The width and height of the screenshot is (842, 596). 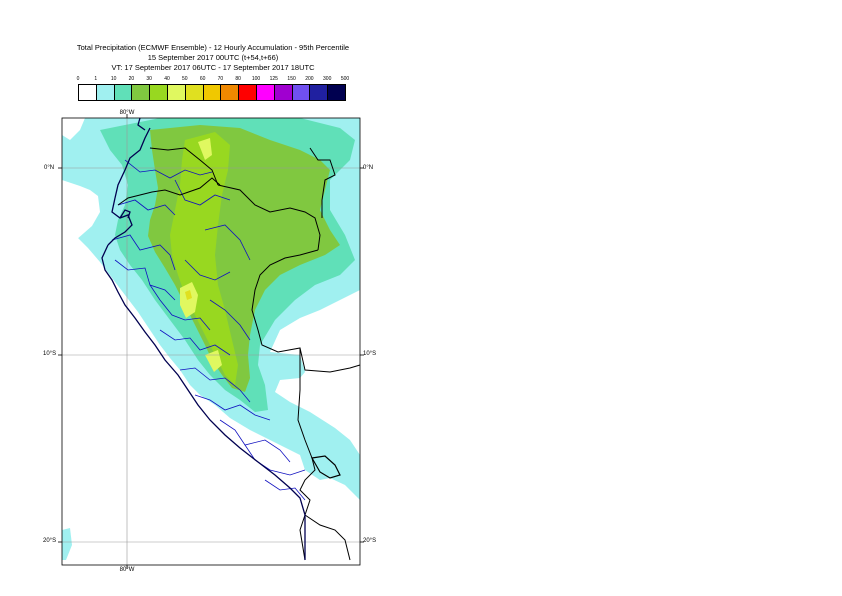 I want to click on coast-ecuador, so click(x=120, y=221).